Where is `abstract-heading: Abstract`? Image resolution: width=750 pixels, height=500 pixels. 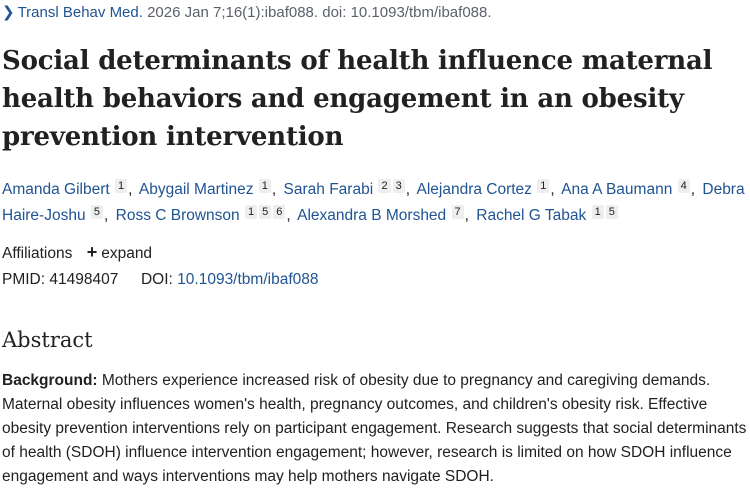
abstract-heading: Abstract is located at coordinates (47, 340).